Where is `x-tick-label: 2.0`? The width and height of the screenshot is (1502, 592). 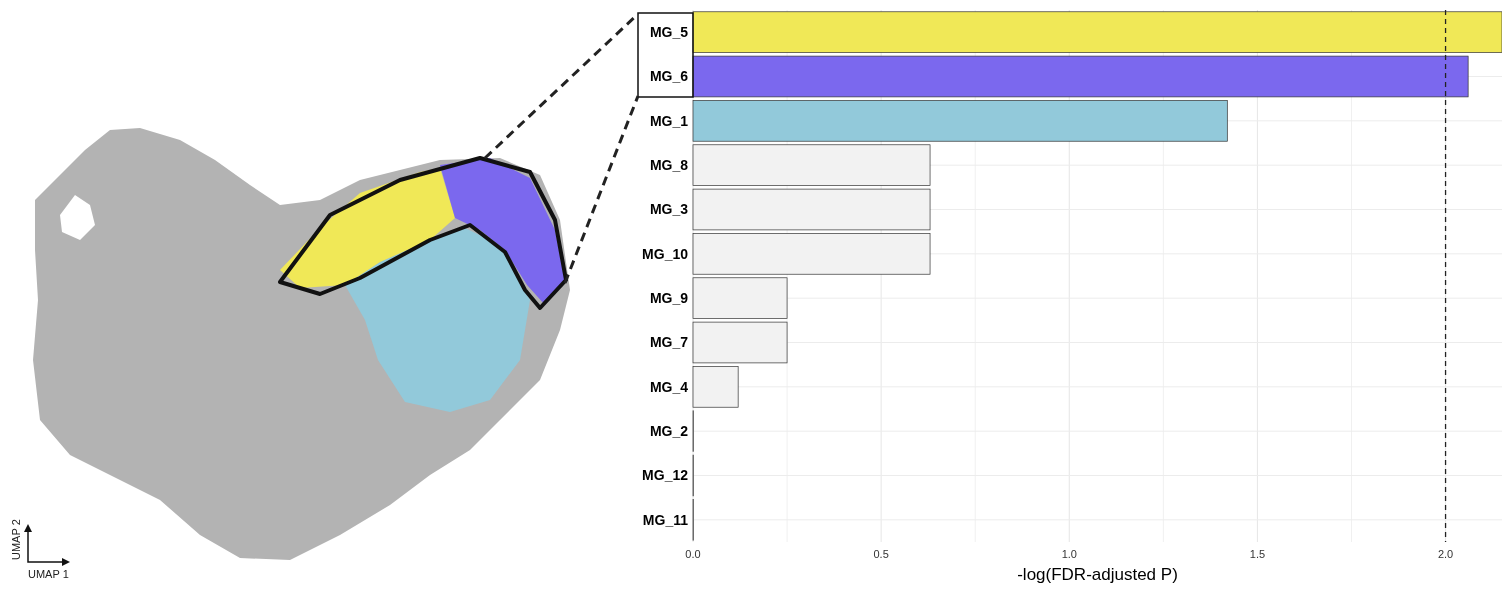
x-tick-label: 2.0 is located at coordinates (1445, 554).